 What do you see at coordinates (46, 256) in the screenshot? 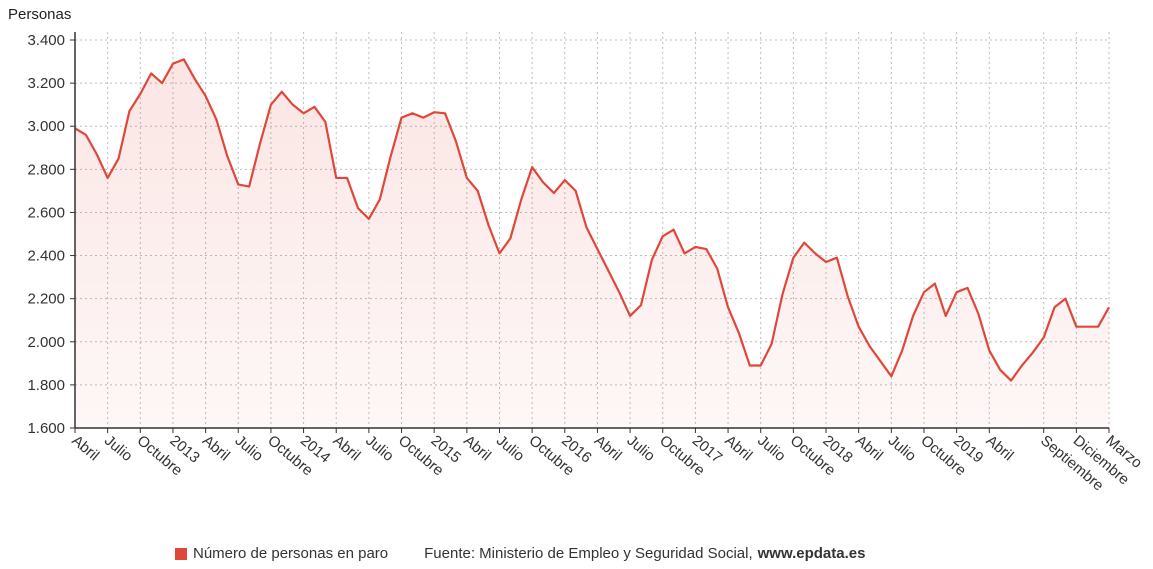
I see `y-tick-label: 2.400` at bounding box center [46, 256].